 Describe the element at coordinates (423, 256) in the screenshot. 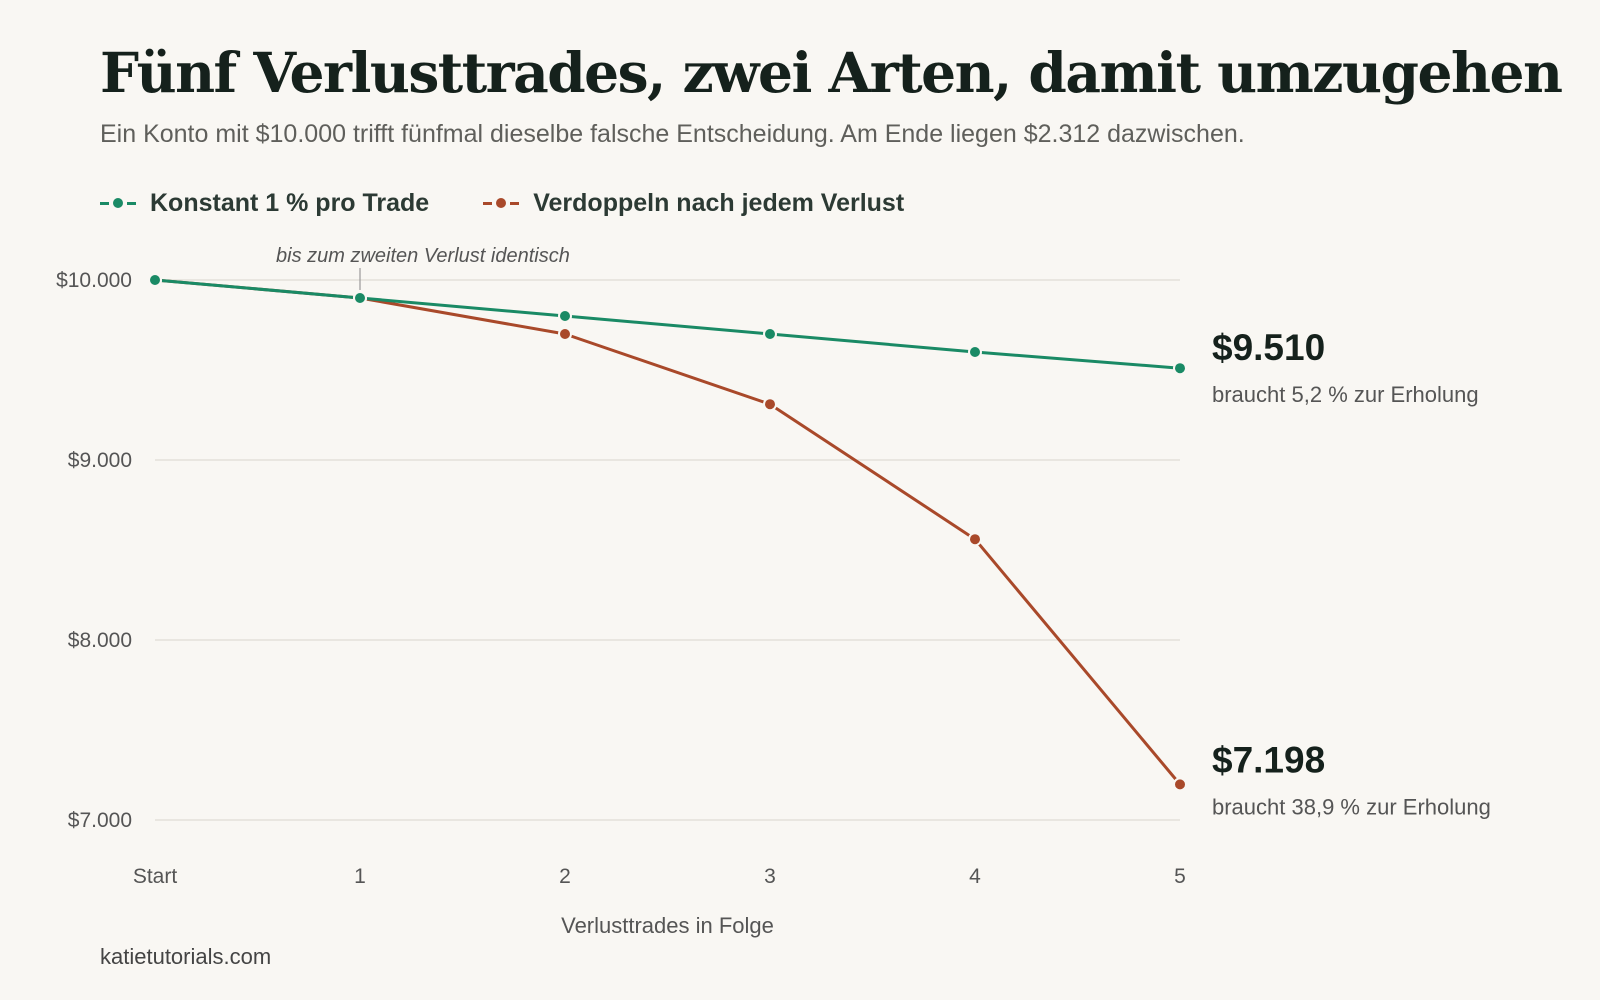

I see `annotation-text: bis zum zweiten Verlust identisch` at that location.